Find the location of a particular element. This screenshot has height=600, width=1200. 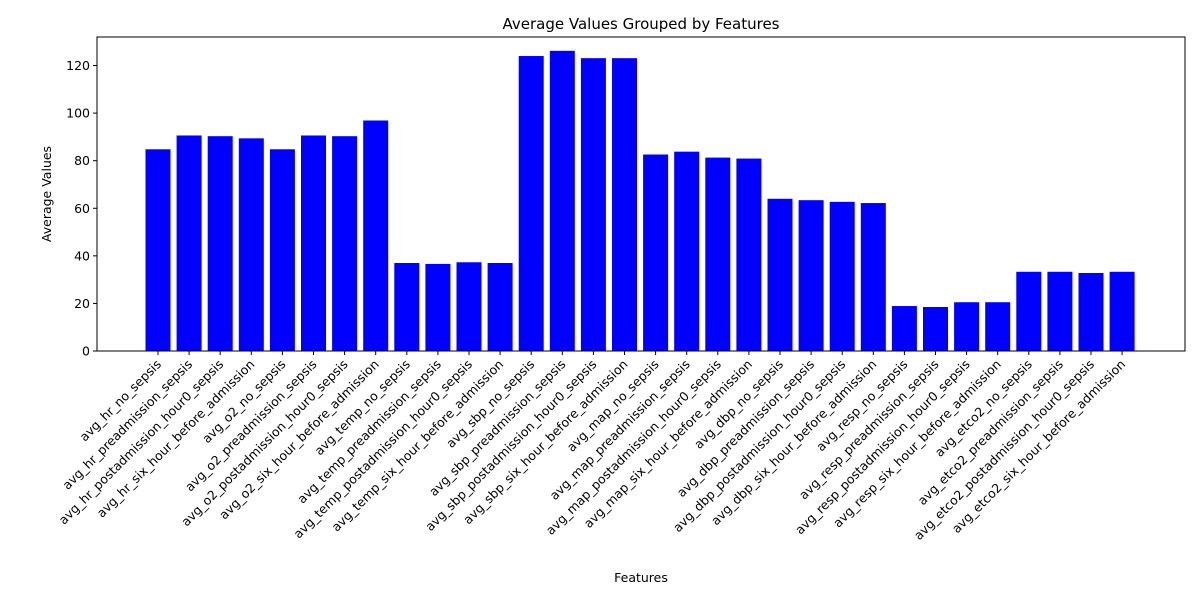

y-tick-label: 80 is located at coordinates (82, 160).